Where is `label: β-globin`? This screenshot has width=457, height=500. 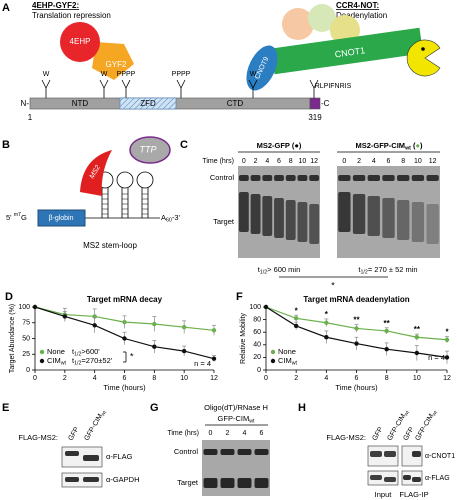 label: β-globin is located at coordinates (60, 218).